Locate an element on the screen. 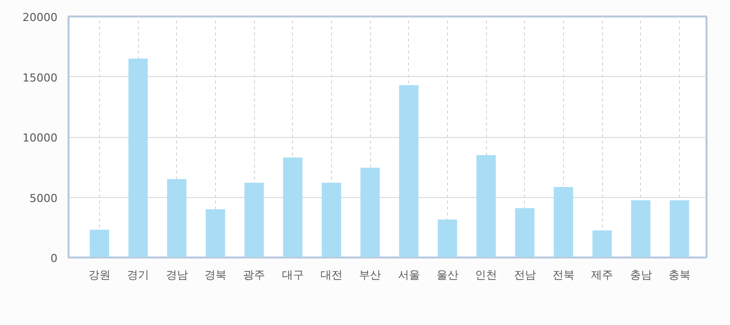 This screenshot has height=325, width=730. x-tick-label: 경북 is located at coordinates (215, 275).